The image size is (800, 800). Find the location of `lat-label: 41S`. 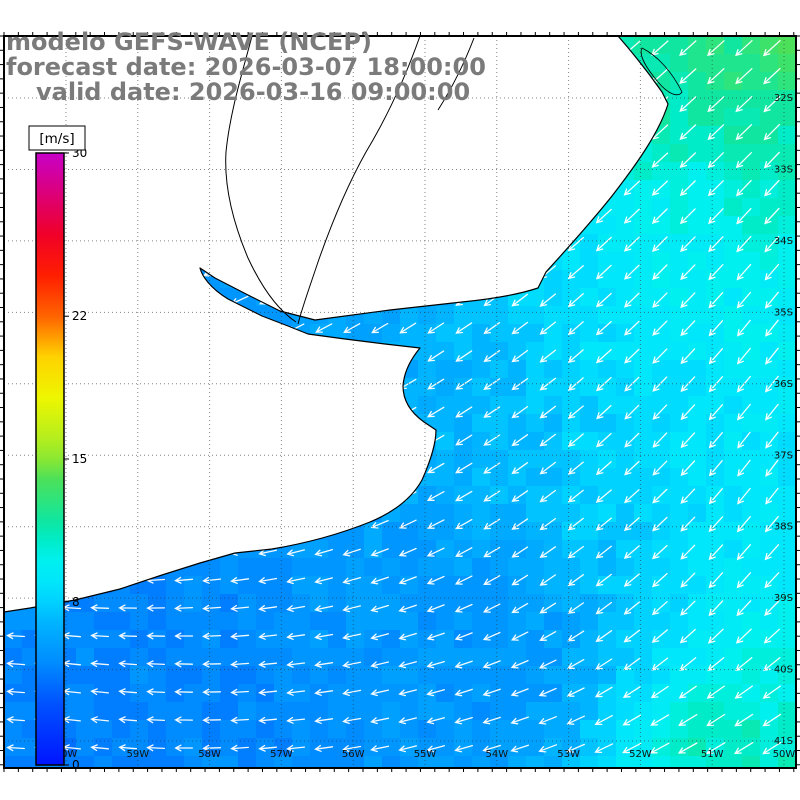

lat-label: 41S is located at coordinates (783, 741).